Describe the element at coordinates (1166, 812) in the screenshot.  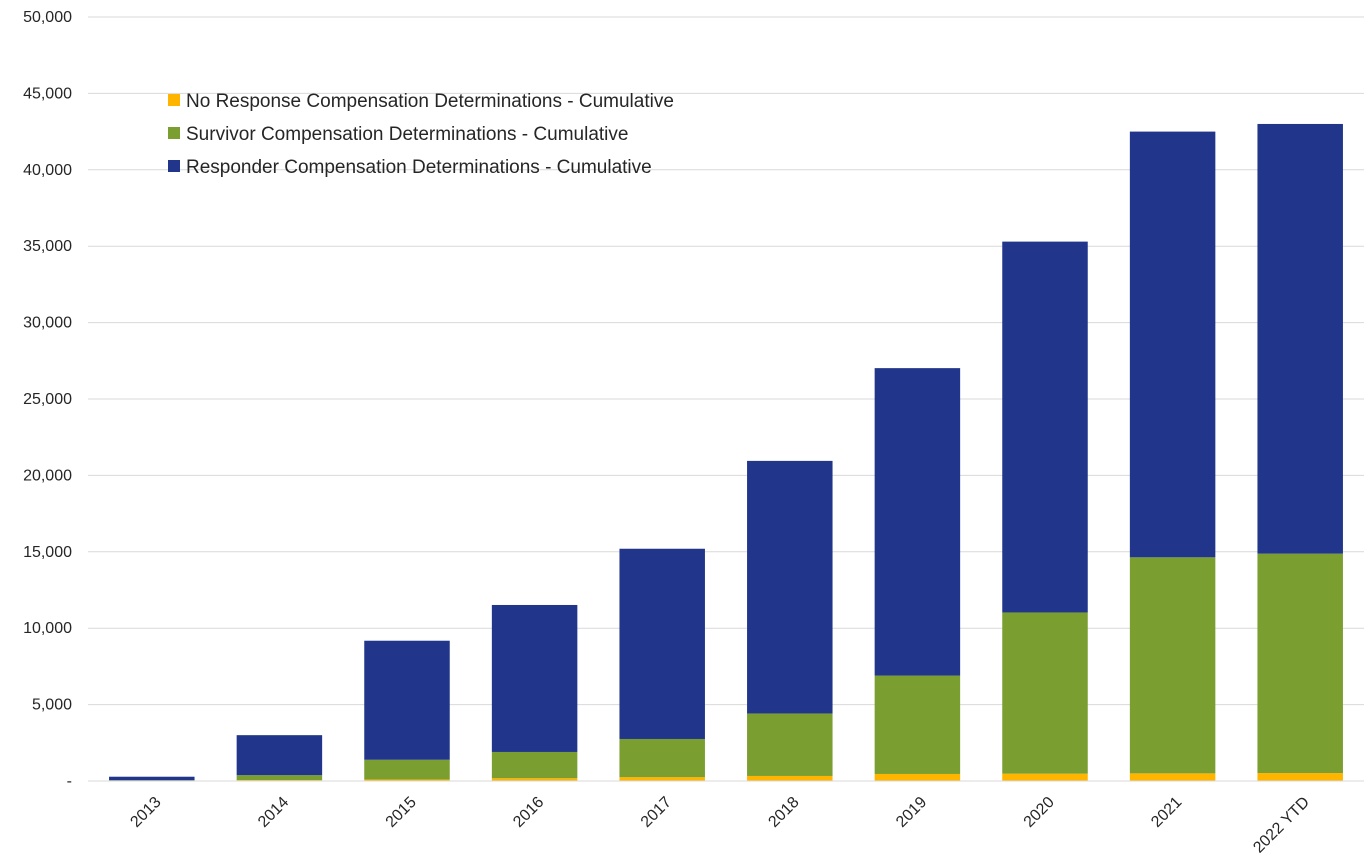
I see `x-tick-label: 2021` at that location.